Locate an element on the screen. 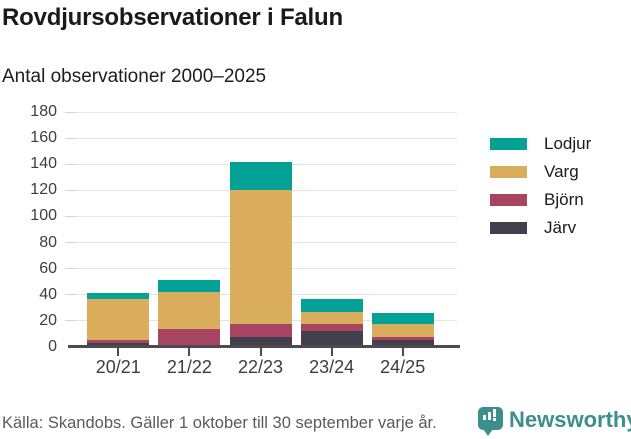 The height and width of the screenshot is (439, 631). y-axis-tick-label: 80 is located at coordinates (48, 242).